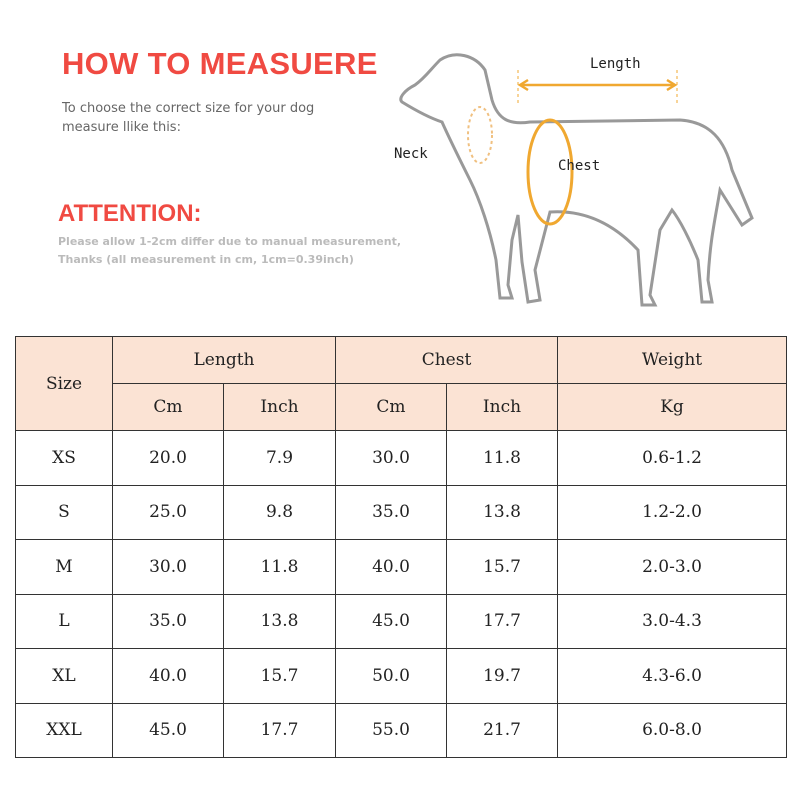 This screenshot has height=800, width=800. What do you see at coordinates (391, 676) in the screenshot?
I see `table-cell: 50.0` at bounding box center [391, 676].